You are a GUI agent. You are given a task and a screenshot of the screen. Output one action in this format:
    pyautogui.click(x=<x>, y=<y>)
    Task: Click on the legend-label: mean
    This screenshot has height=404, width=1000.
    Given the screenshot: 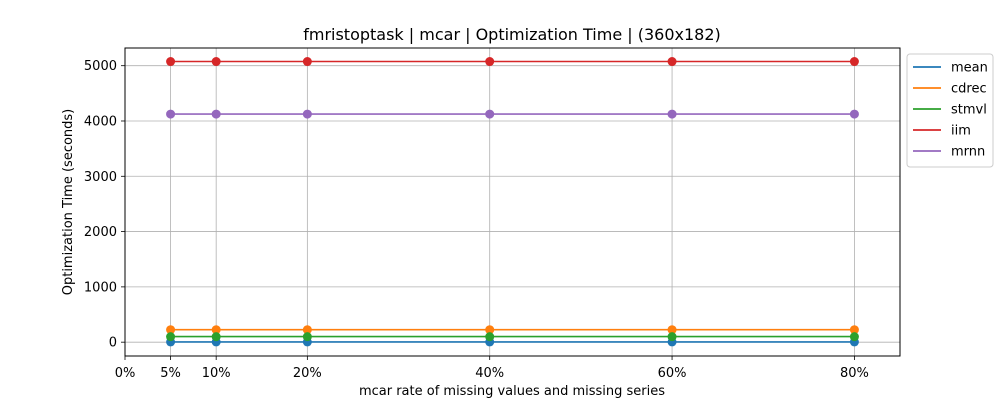 What is the action you would take?
    pyautogui.click(x=969, y=68)
    